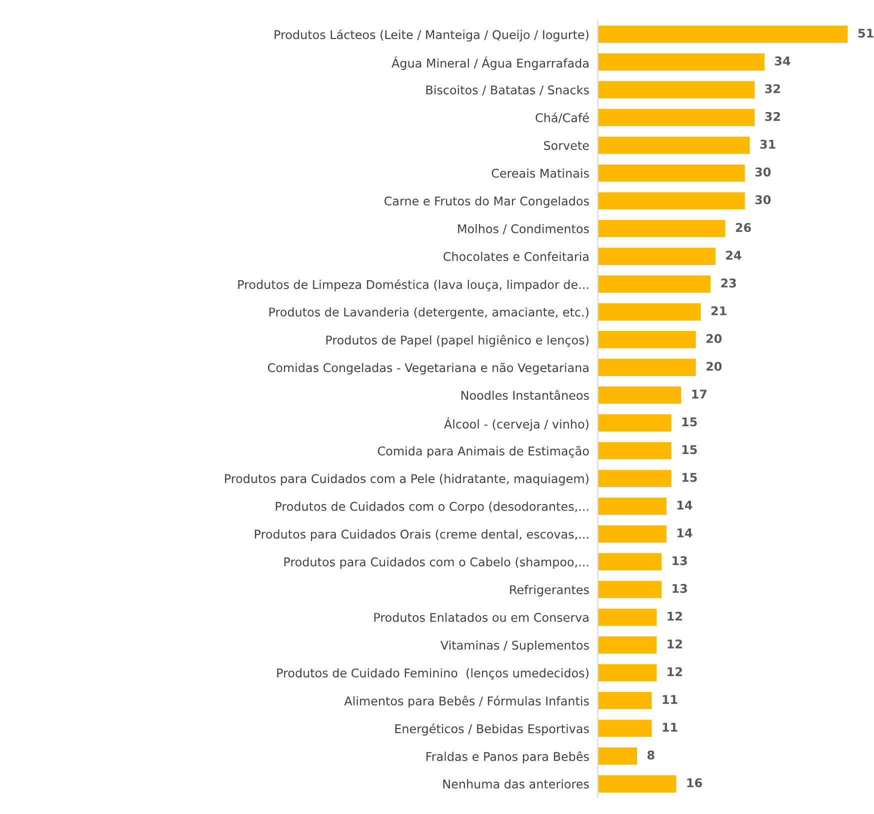 The width and height of the screenshot is (874, 814). What do you see at coordinates (466, 702) in the screenshot?
I see `y-tick-label: Alimentos para Bebês / Fórmulas Infantis` at bounding box center [466, 702].